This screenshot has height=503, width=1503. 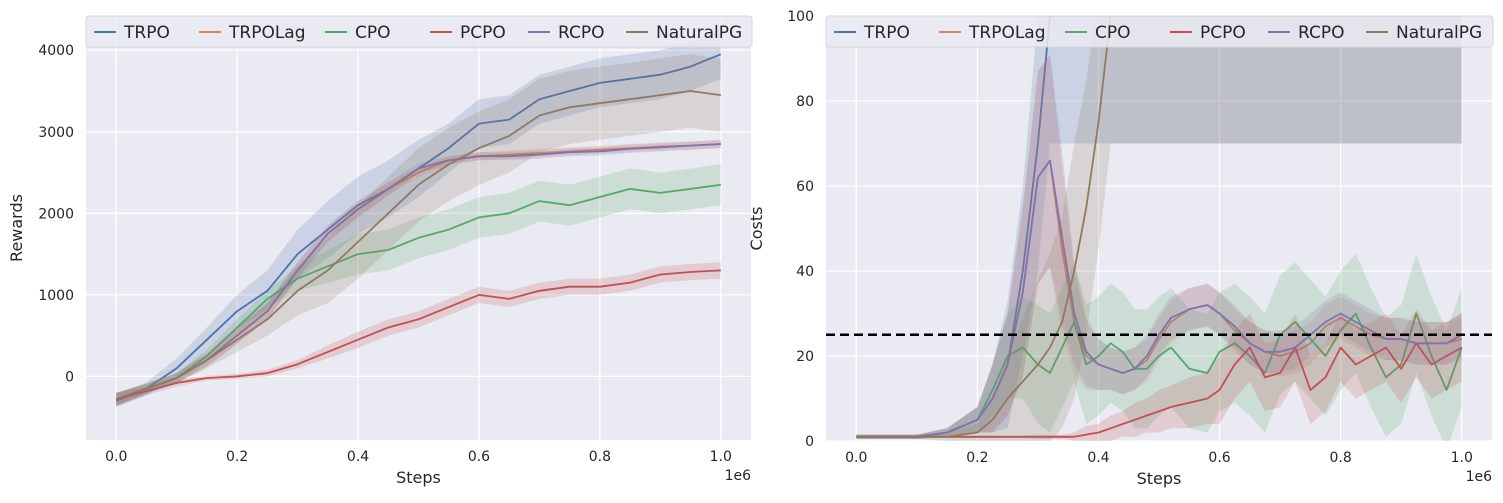 What do you see at coordinates (16, 228) in the screenshot?
I see `y-axis-label: Rewards` at bounding box center [16, 228].